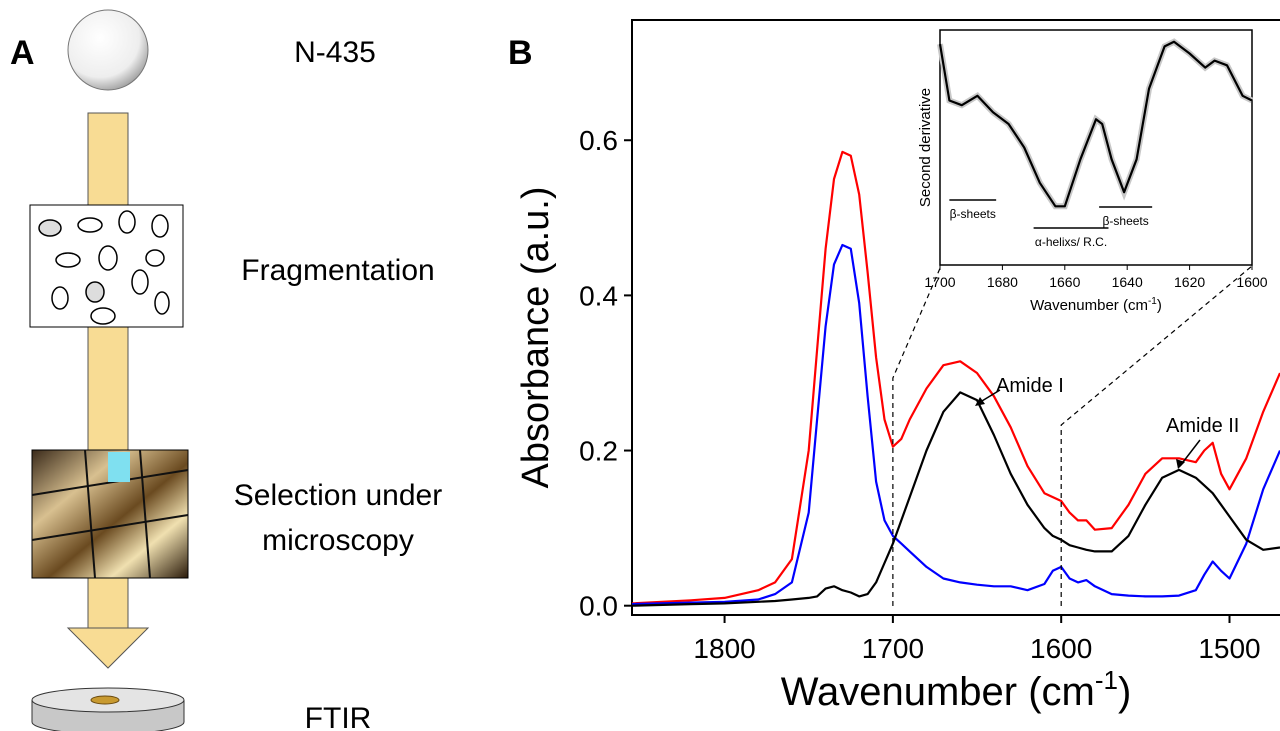 The image size is (1280, 731). Describe the element at coordinates (22, 53) in the screenshot. I see `panel-label: A` at that location.